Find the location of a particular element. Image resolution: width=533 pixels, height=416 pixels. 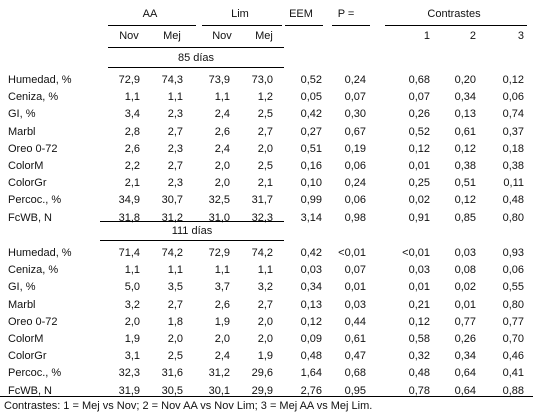

cell-aa-mej: 74,3 is located at coordinates (172, 80).